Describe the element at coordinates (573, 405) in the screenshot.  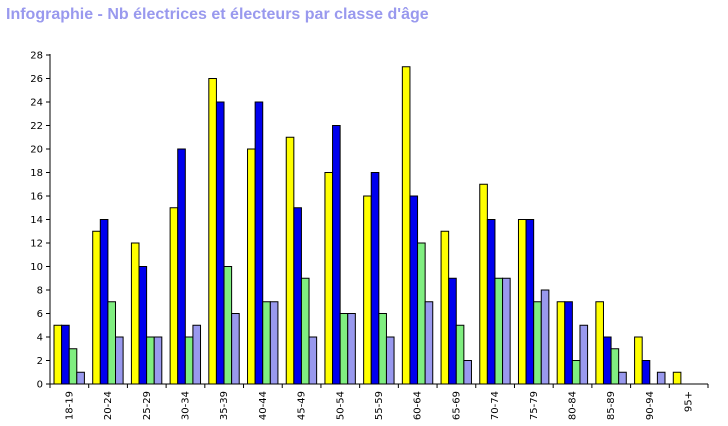
I see `x-tick-label: 80-84` at that location.